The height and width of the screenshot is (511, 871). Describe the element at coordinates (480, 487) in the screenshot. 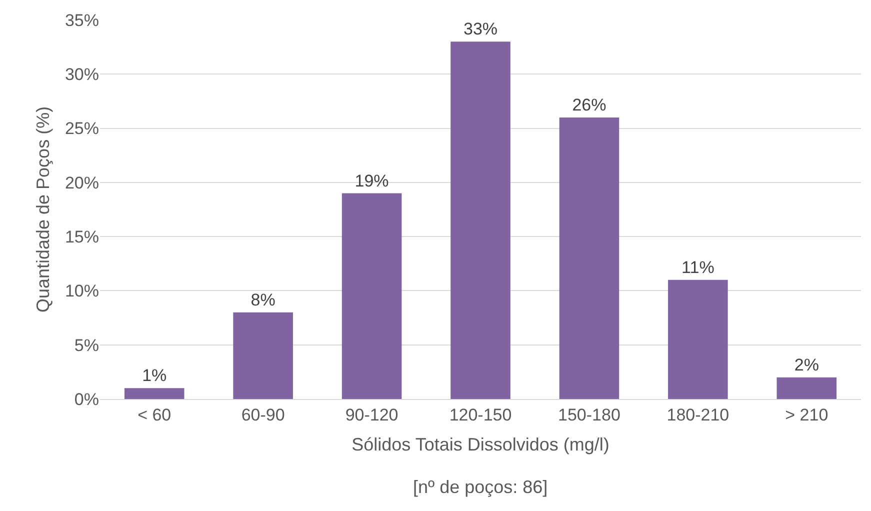

I see `text: [nº de poços: 86]` at that location.